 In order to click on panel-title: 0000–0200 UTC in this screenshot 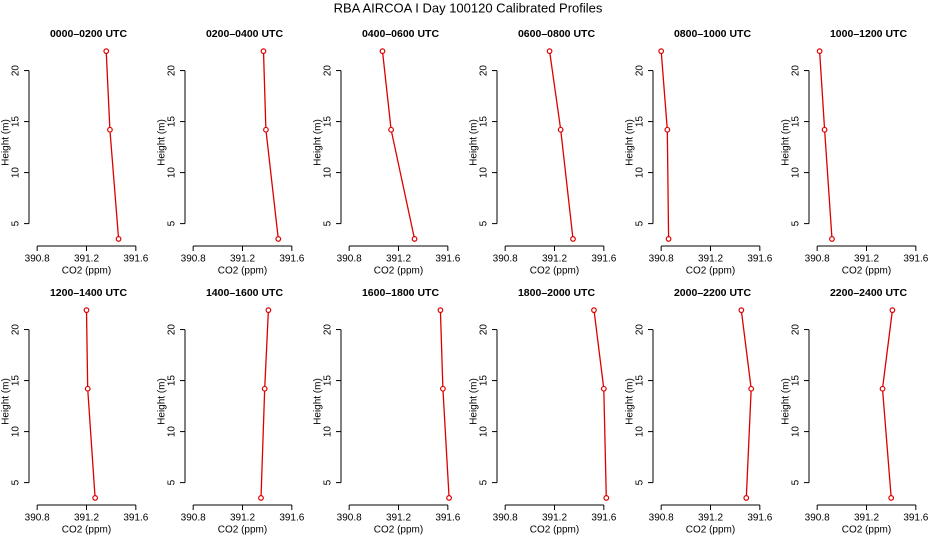, I will do `click(88, 34)`.